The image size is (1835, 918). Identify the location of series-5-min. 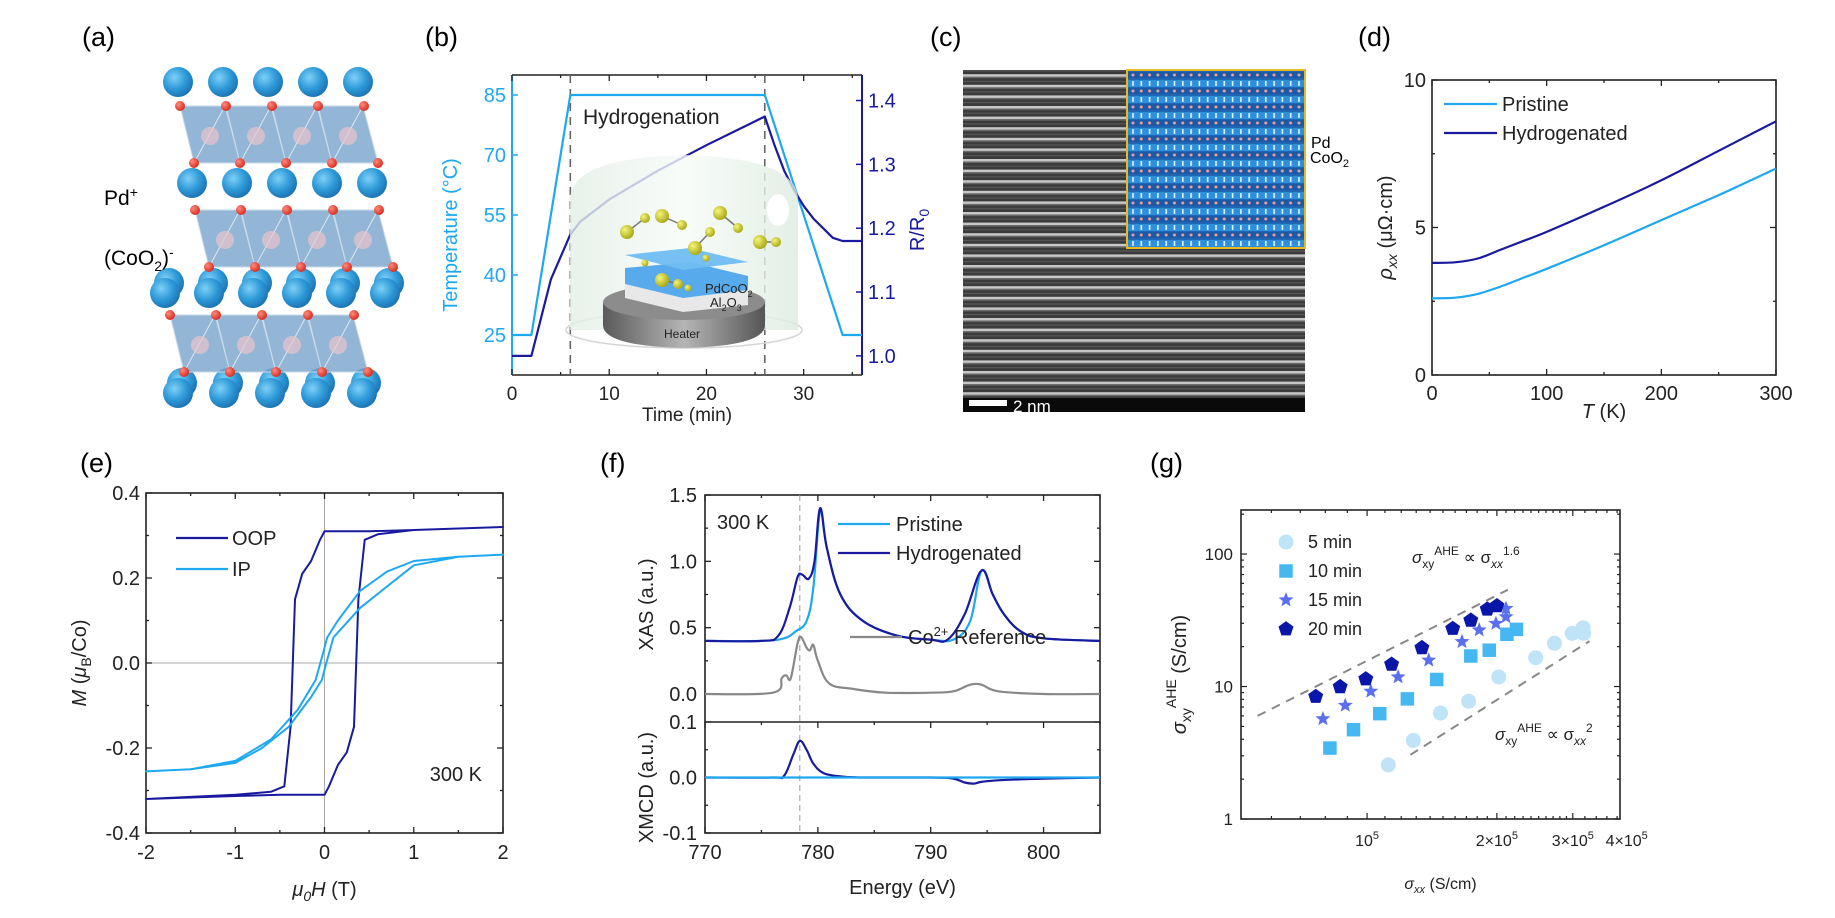
(1486, 696).